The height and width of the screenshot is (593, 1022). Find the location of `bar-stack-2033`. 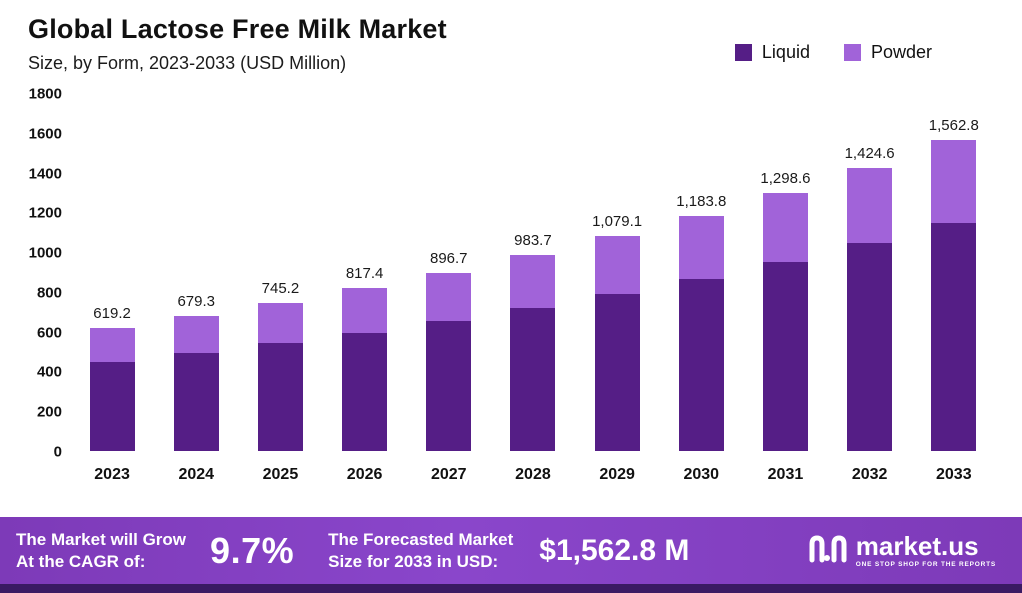

bar-stack-2033 is located at coordinates (954, 295).